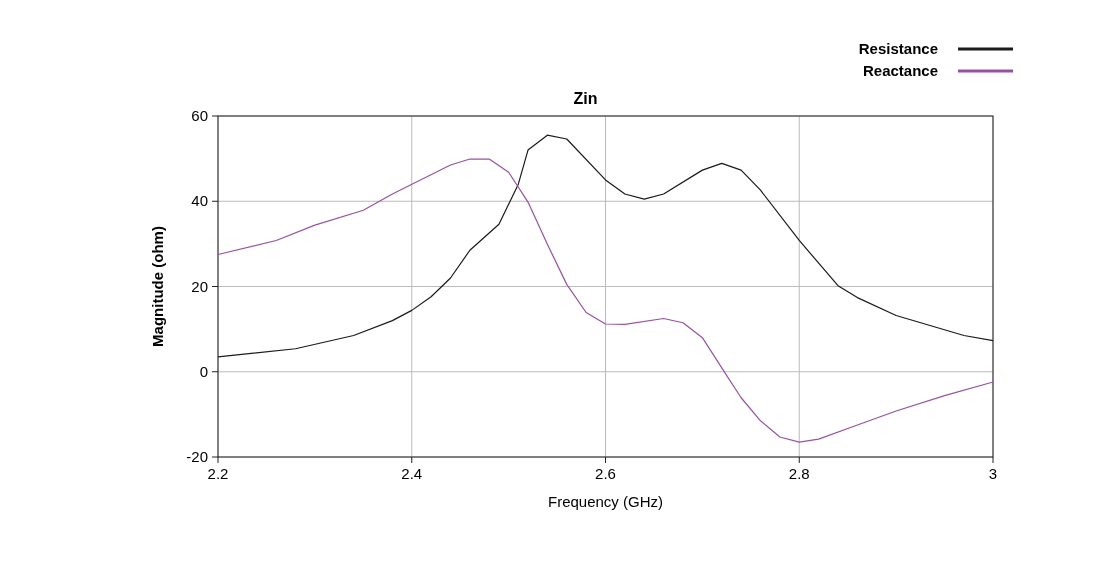 This screenshot has height=581, width=1118. I want to click on legend-label: Reactance, so click(900, 70).